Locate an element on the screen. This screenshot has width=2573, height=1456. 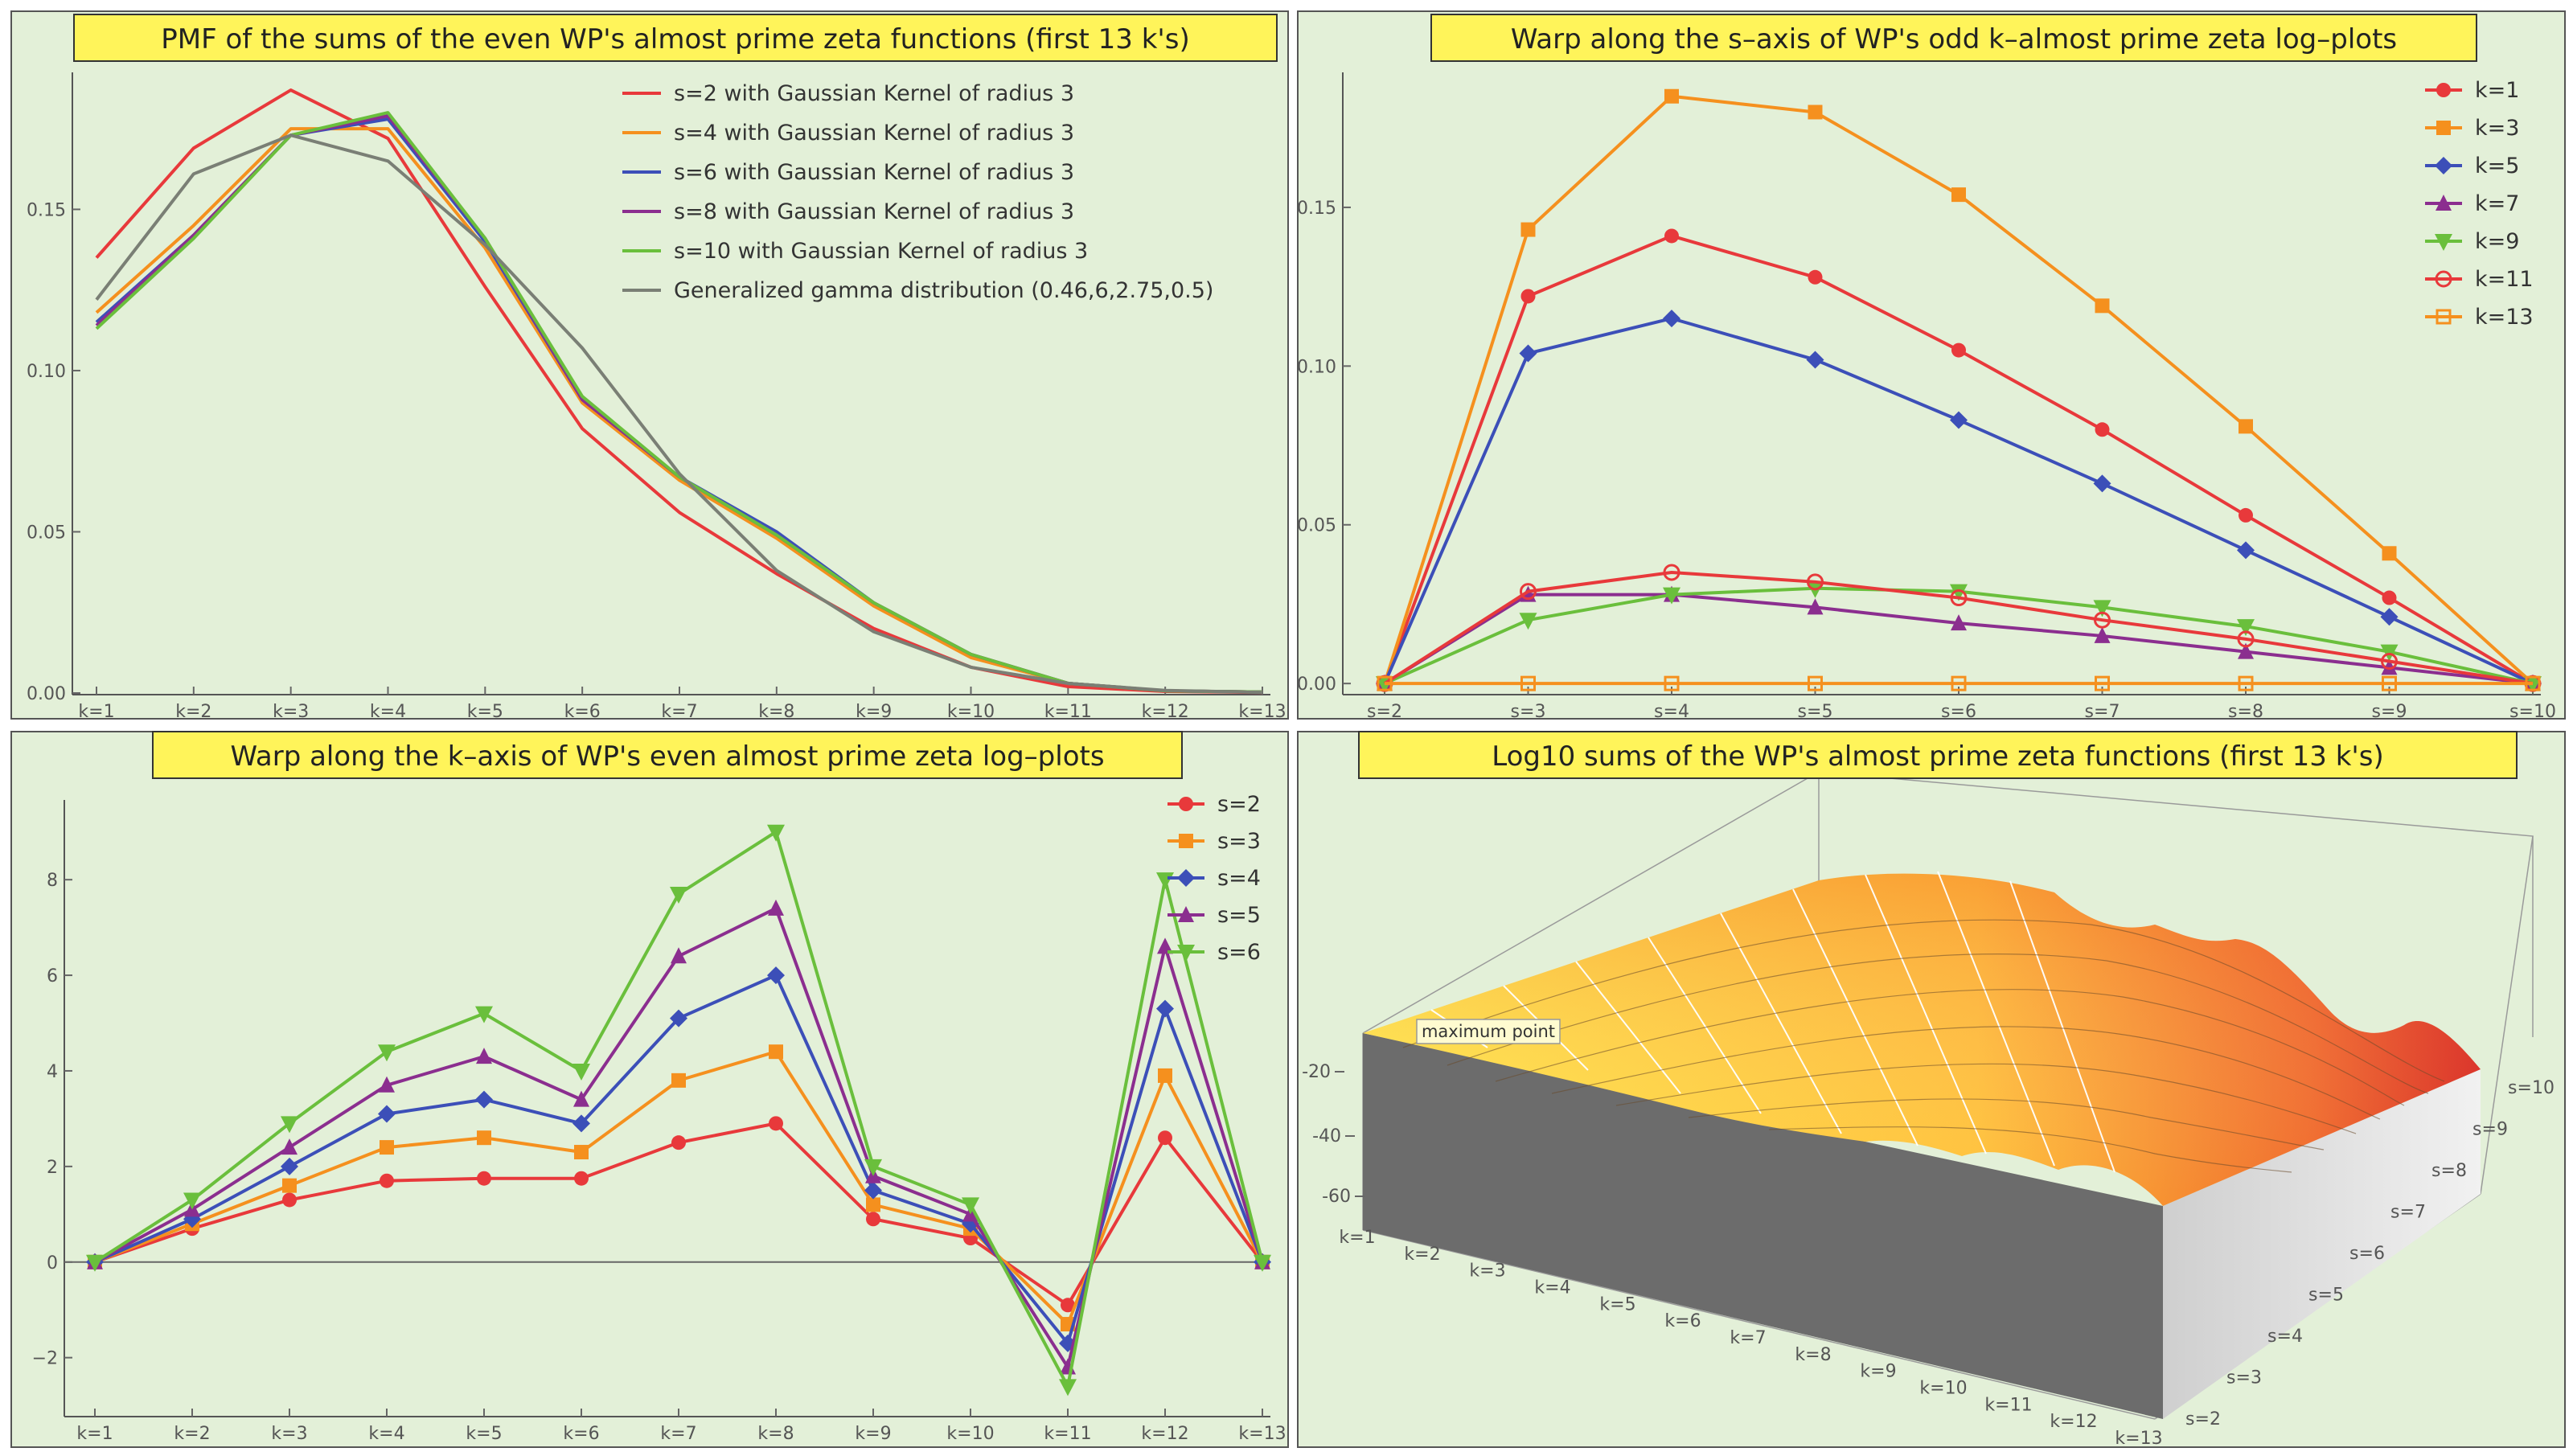
x-tick-label: k=8 is located at coordinates (775, 1434).